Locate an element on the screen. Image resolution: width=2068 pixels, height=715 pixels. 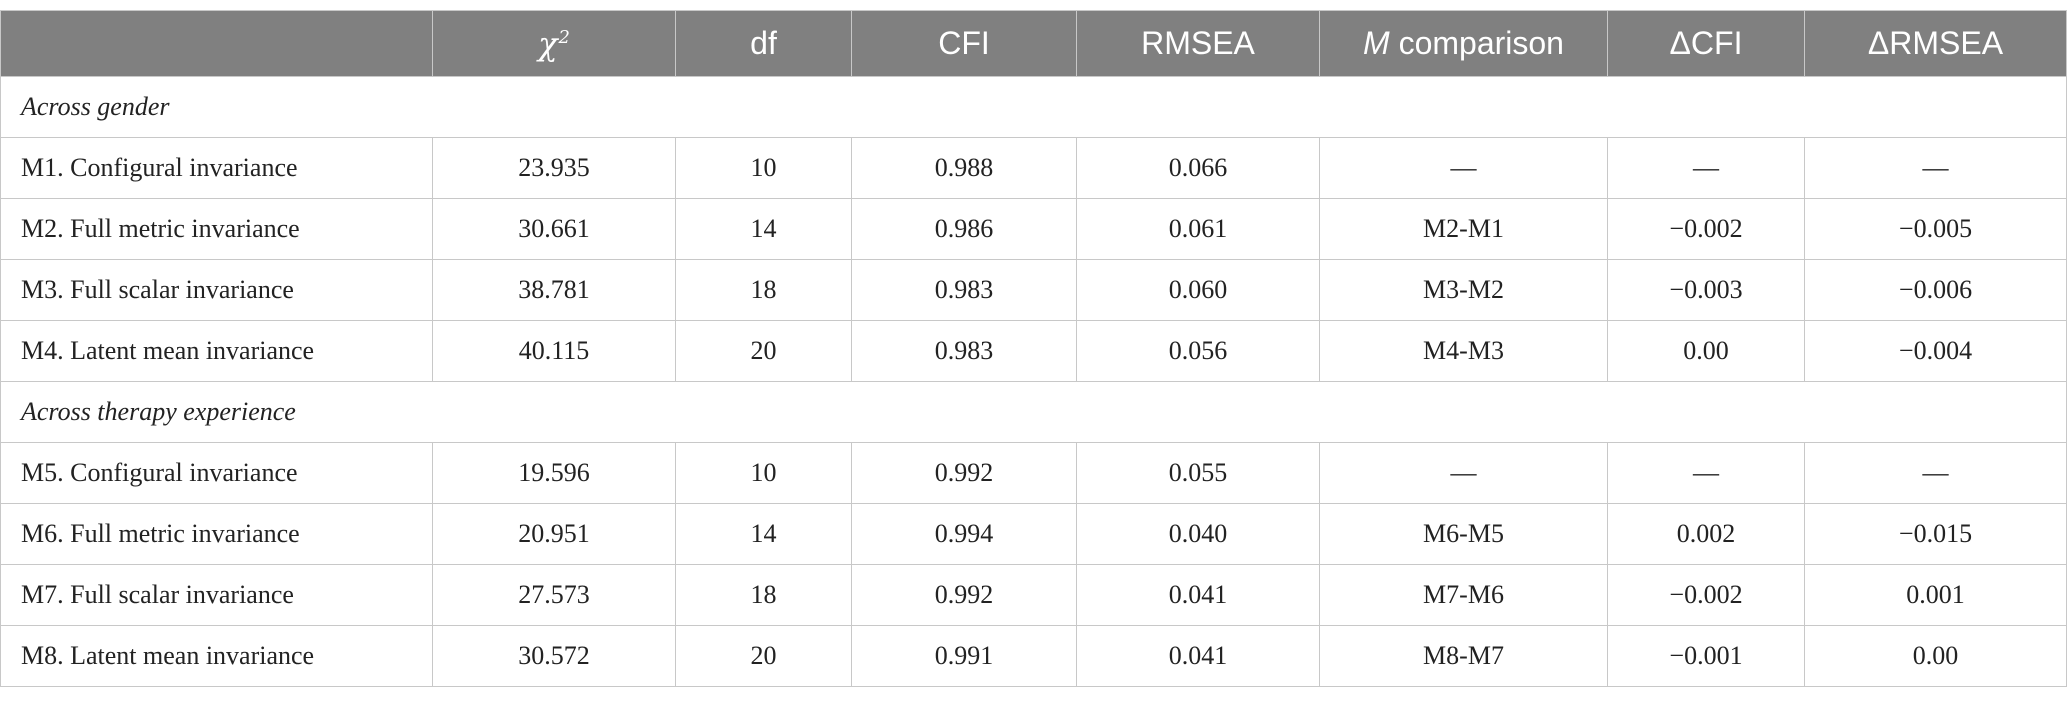
header-stub is located at coordinates (216, 43).